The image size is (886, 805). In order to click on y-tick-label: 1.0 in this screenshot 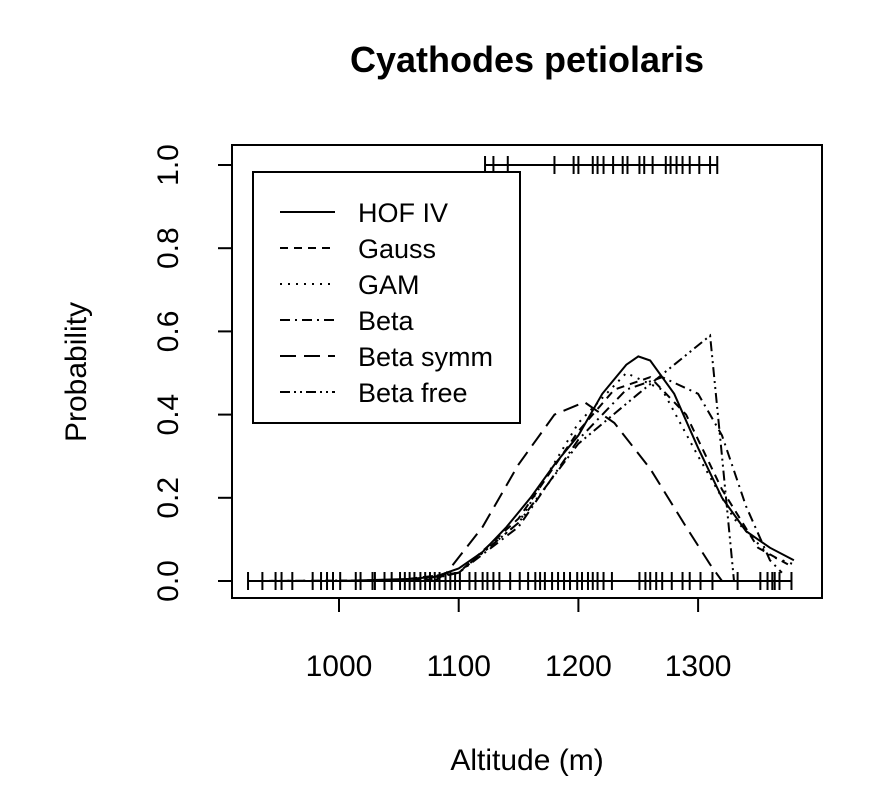, I will do `click(168, 165)`.